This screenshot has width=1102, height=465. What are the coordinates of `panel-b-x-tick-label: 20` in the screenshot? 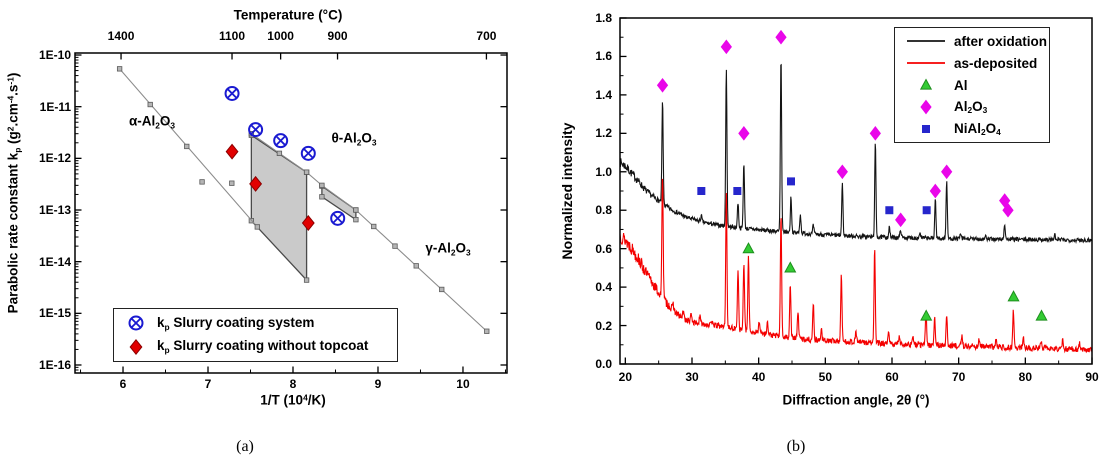 It's located at (625, 377).